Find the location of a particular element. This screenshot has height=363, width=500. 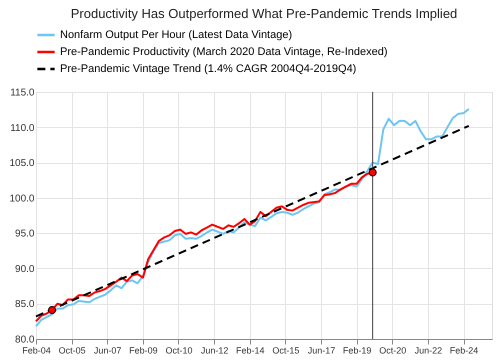

x-tick-label: Oct-10 is located at coordinates (178, 351).